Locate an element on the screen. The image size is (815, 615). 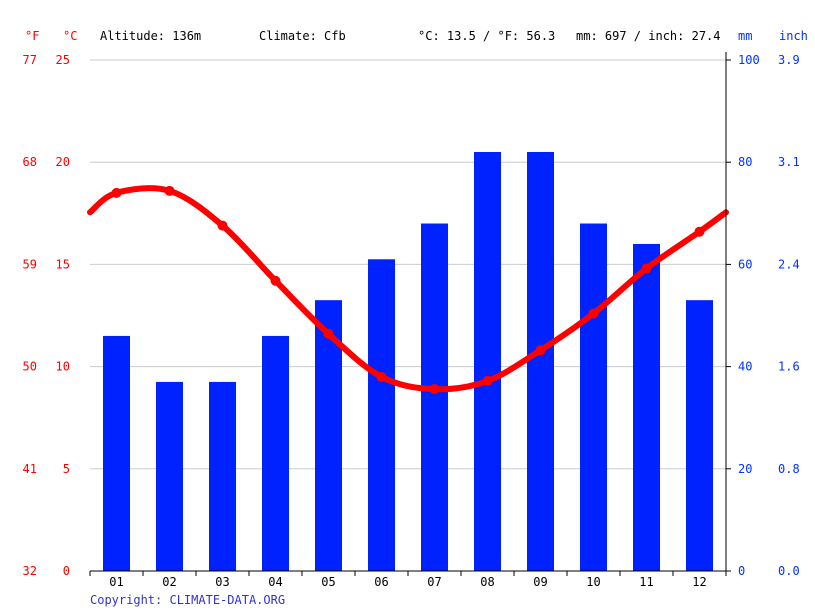
x-tick-month: 11 is located at coordinates (646, 582).